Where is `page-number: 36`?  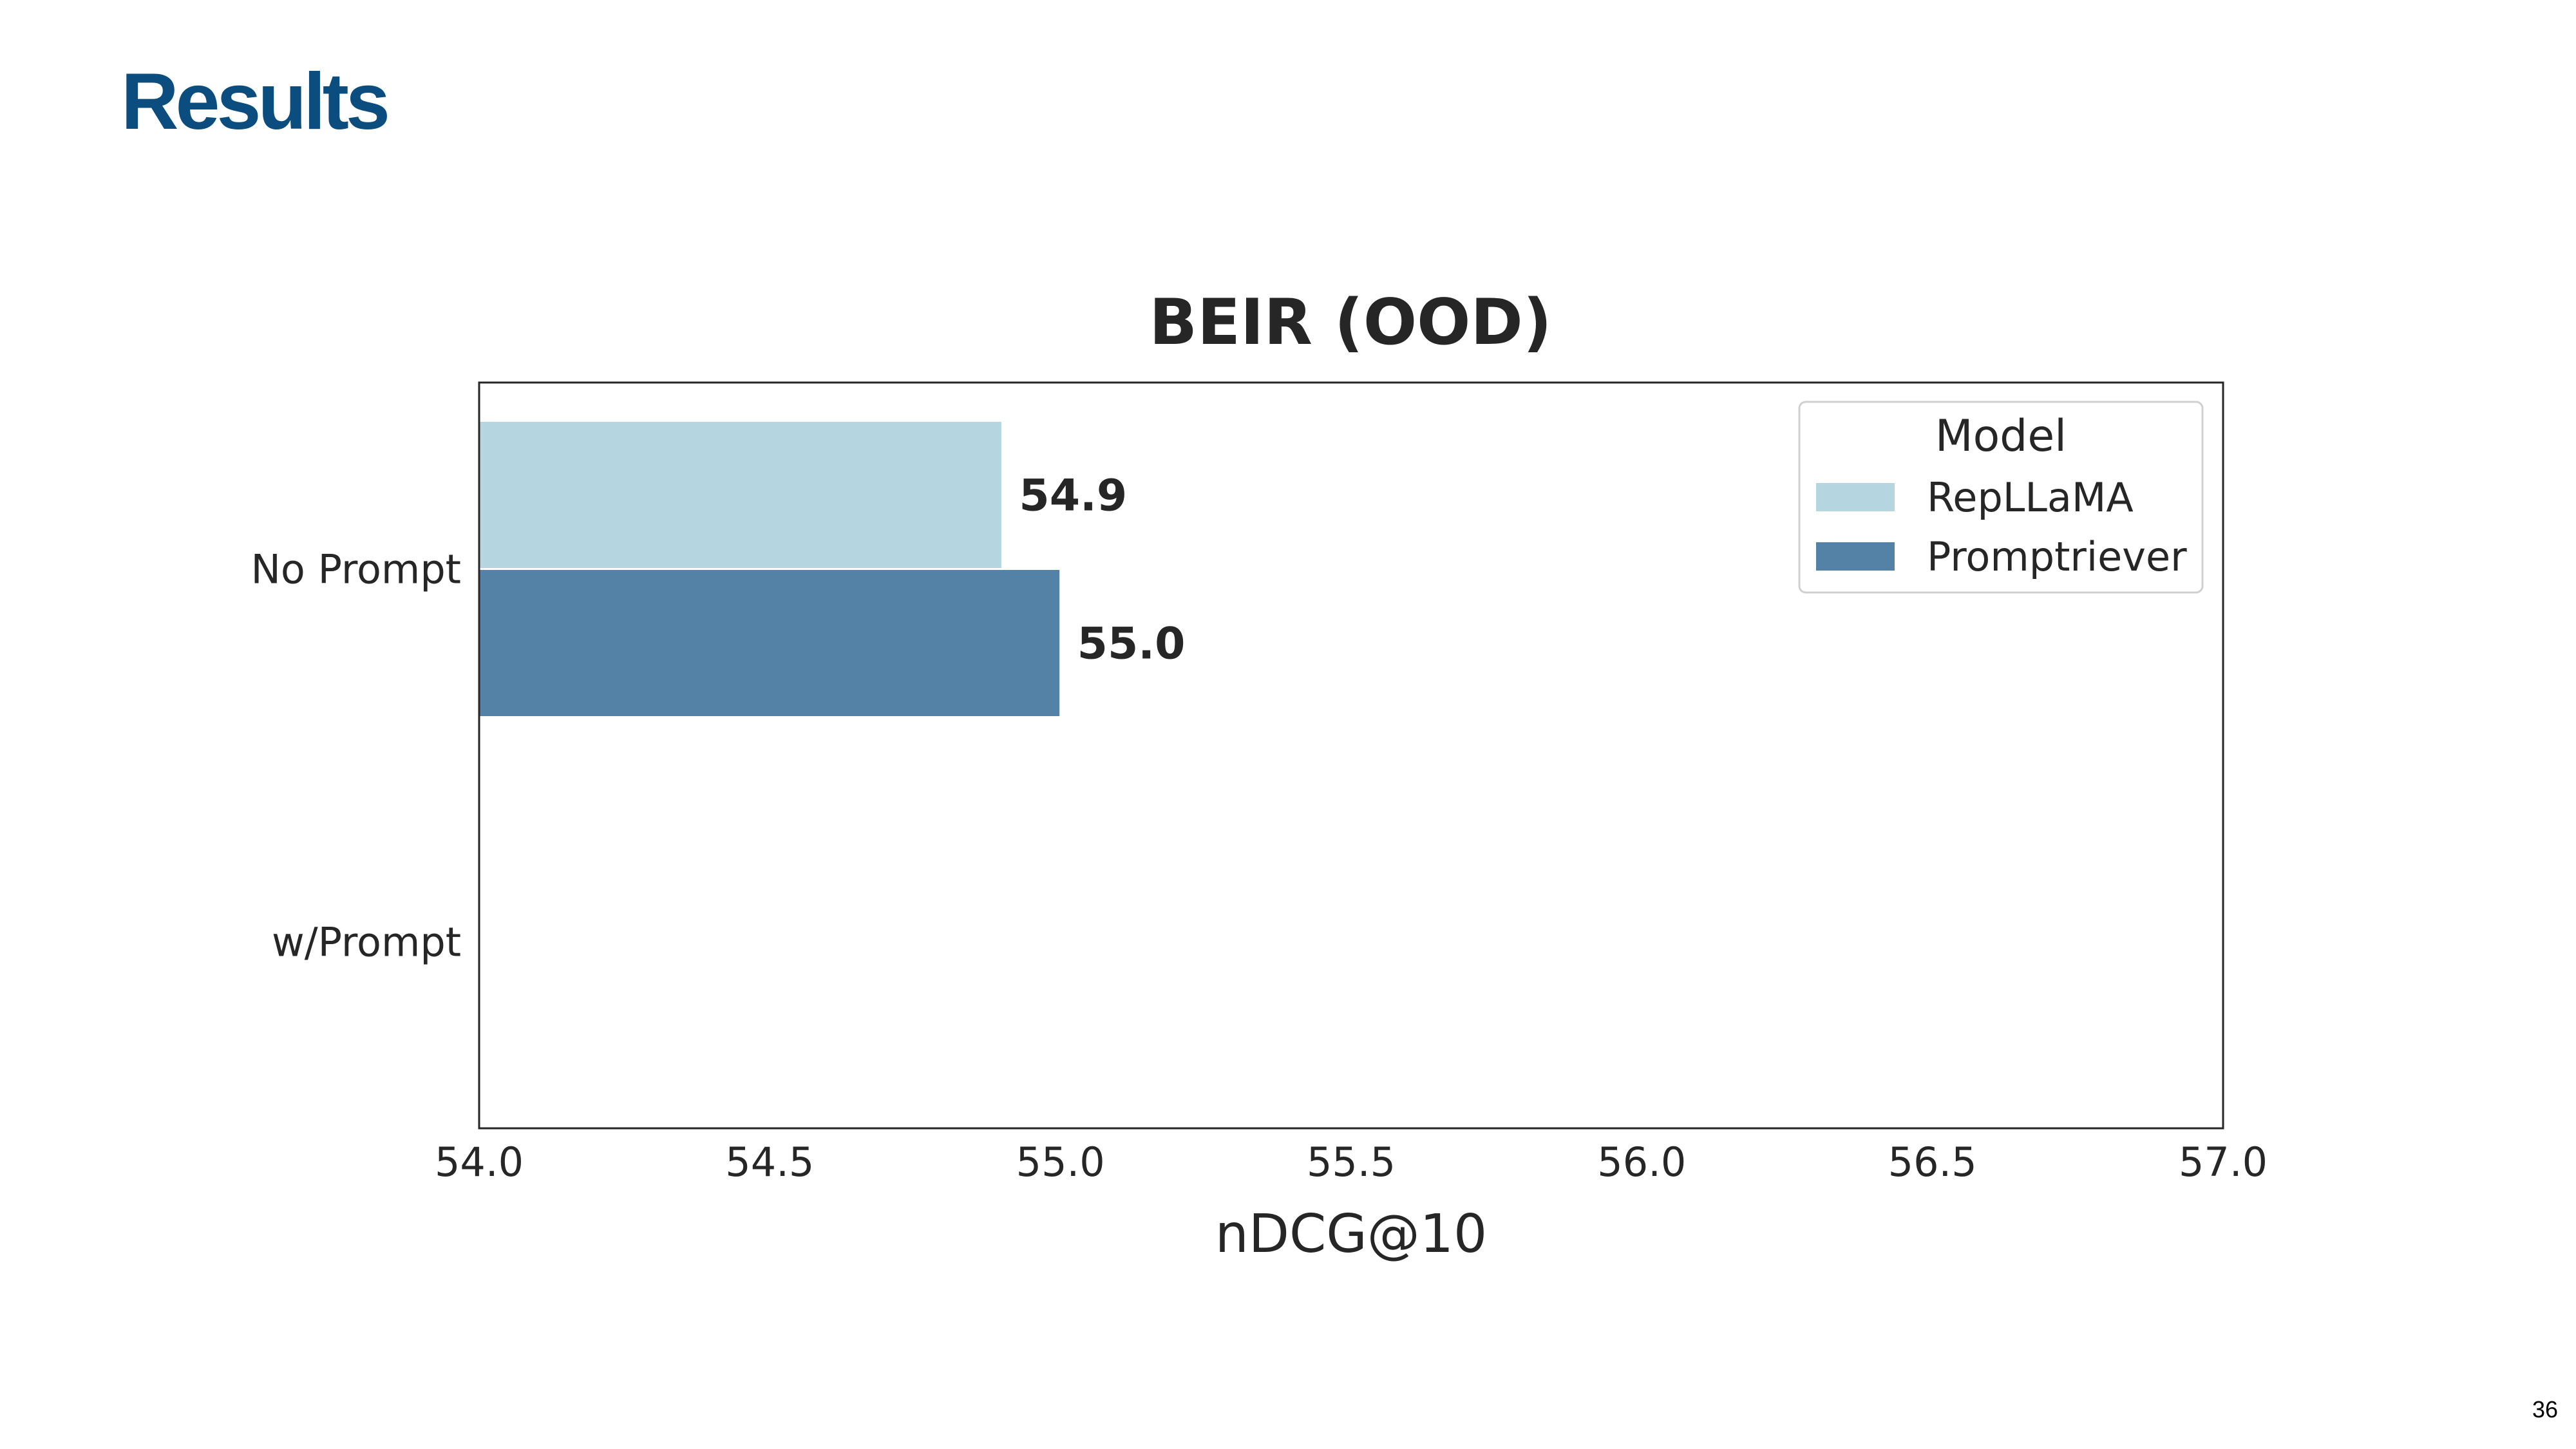 page-number: 36 is located at coordinates (2545, 1409).